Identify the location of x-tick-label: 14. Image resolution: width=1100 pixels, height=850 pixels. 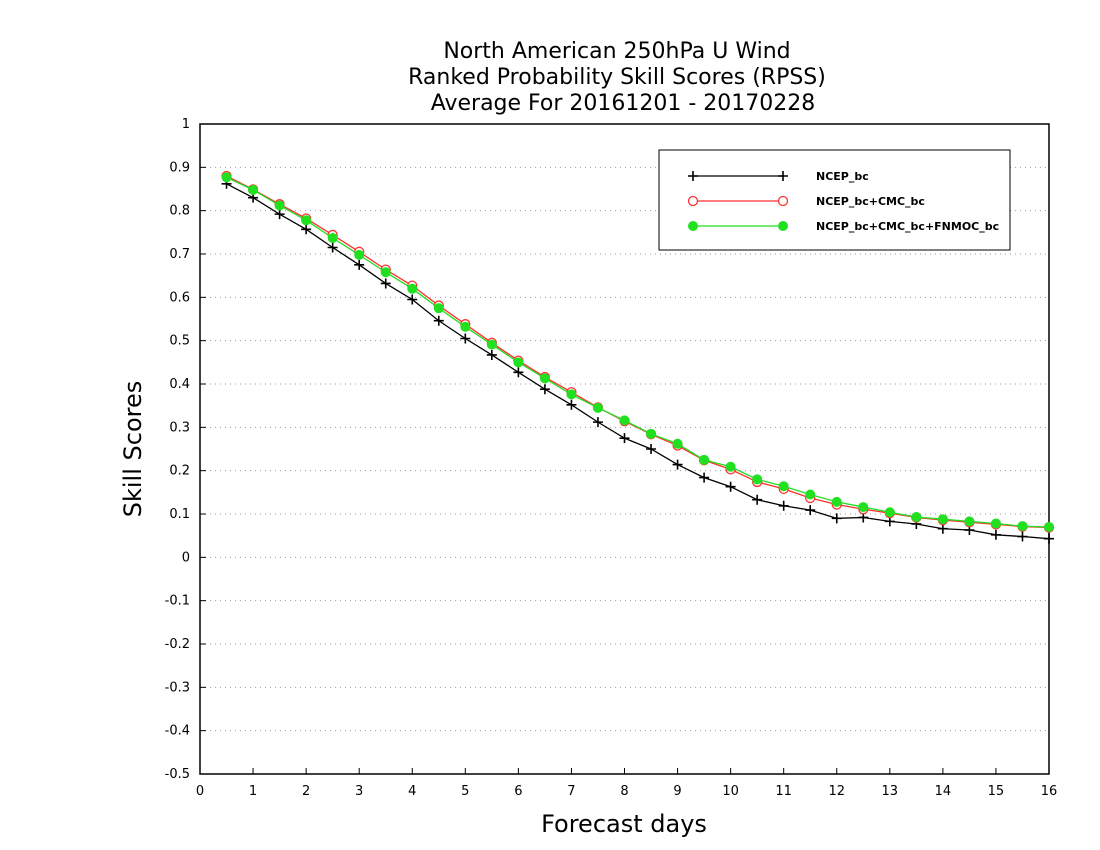
(943, 791).